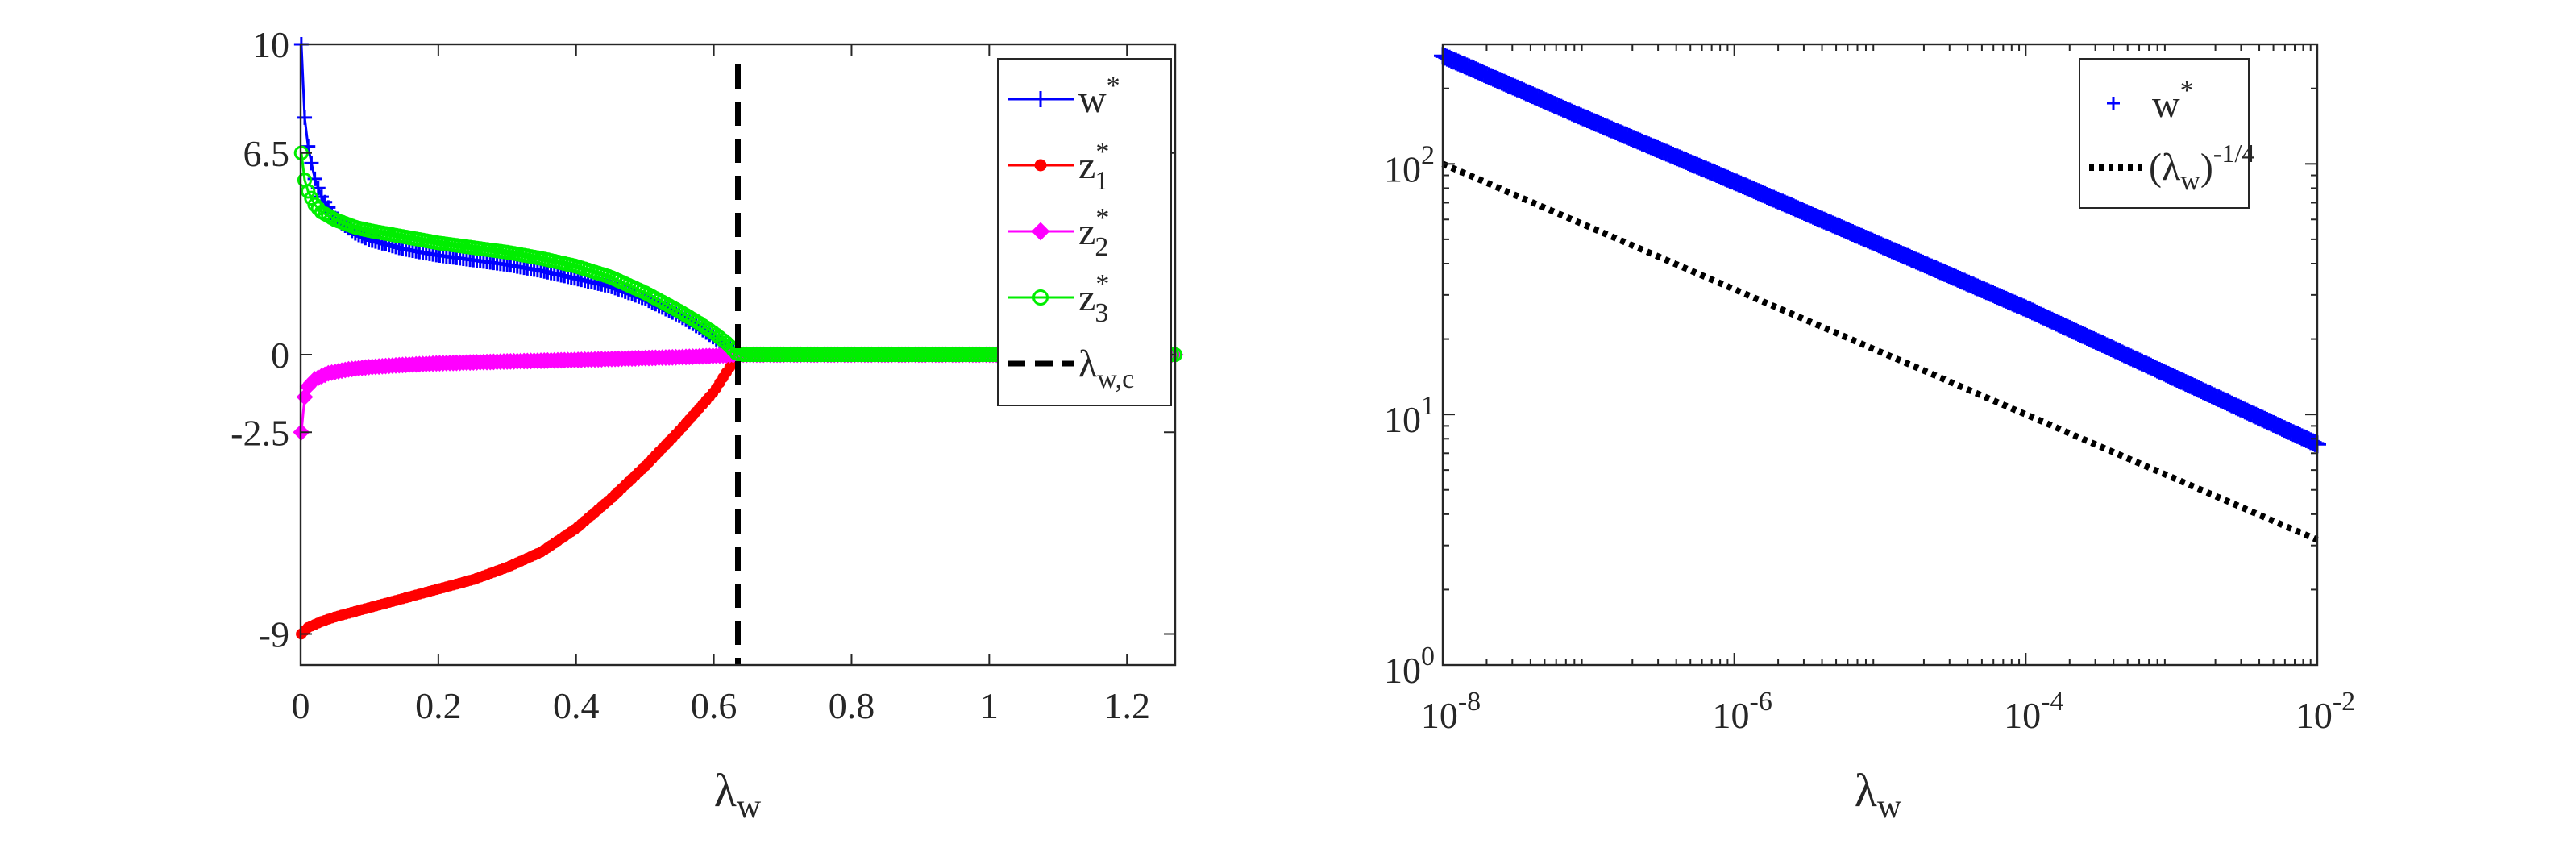 Image resolution: width=2576 pixels, height=848 pixels. Describe the element at coordinates (260, 432) in the screenshot. I see `left-ytick-label-3: -2.5` at that location.